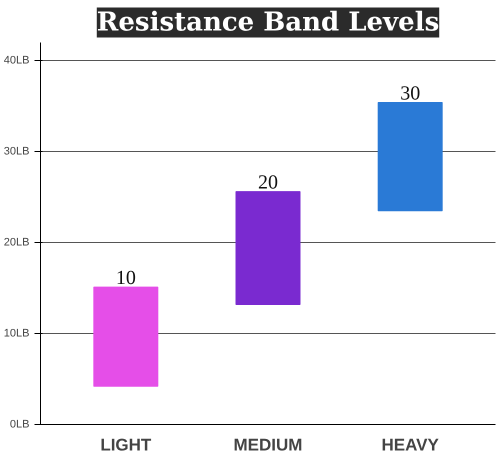  What do you see at coordinates (268, 445) in the screenshot?
I see `x-tick-label: MEDIUM` at bounding box center [268, 445].